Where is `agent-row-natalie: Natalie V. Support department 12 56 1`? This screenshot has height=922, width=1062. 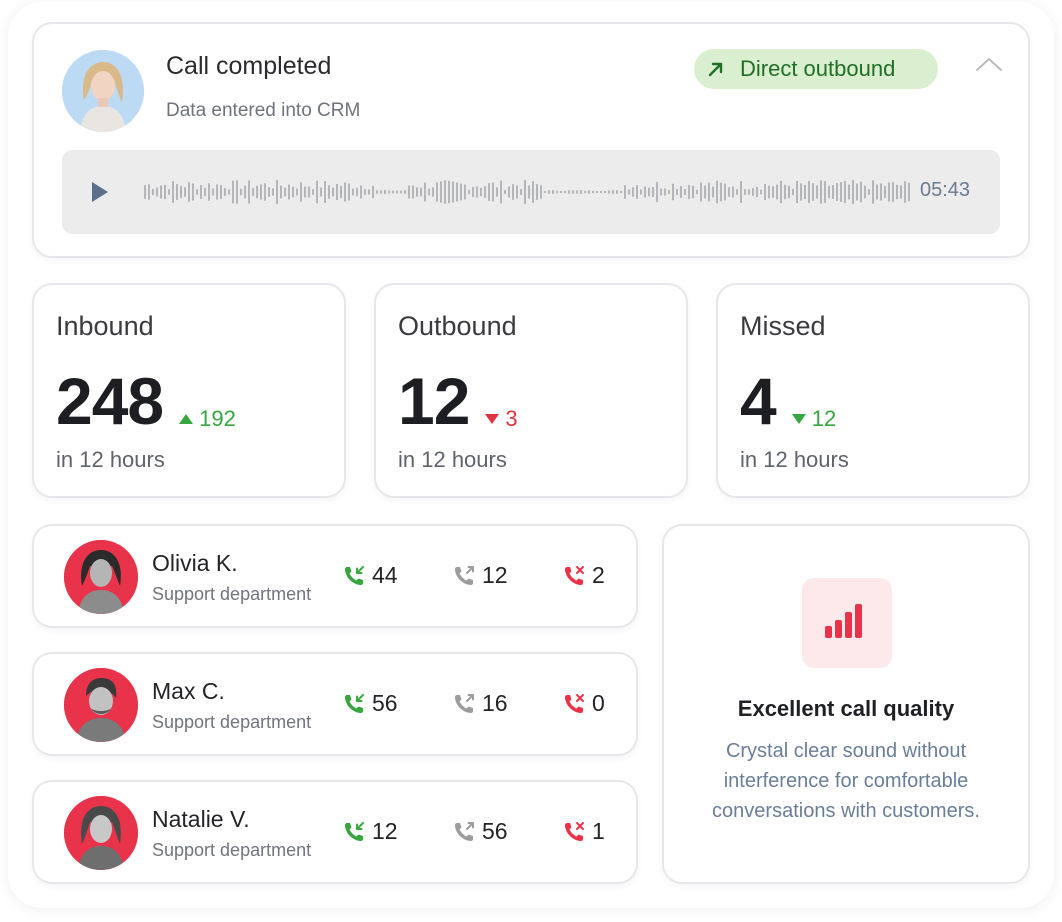 agent-row-natalie: Natalie V. Support department 12 56 1 is located at coordinates (335, 832).